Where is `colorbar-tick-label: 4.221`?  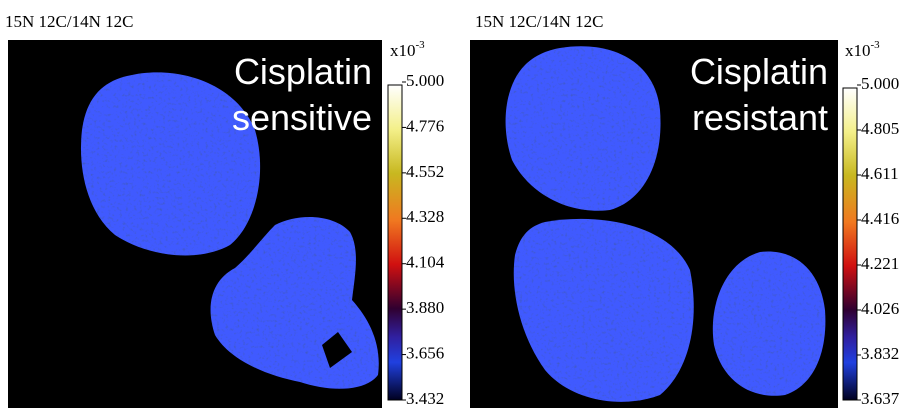 colorbar-tick-label: 4.221 is located at coordinates (880, 263).